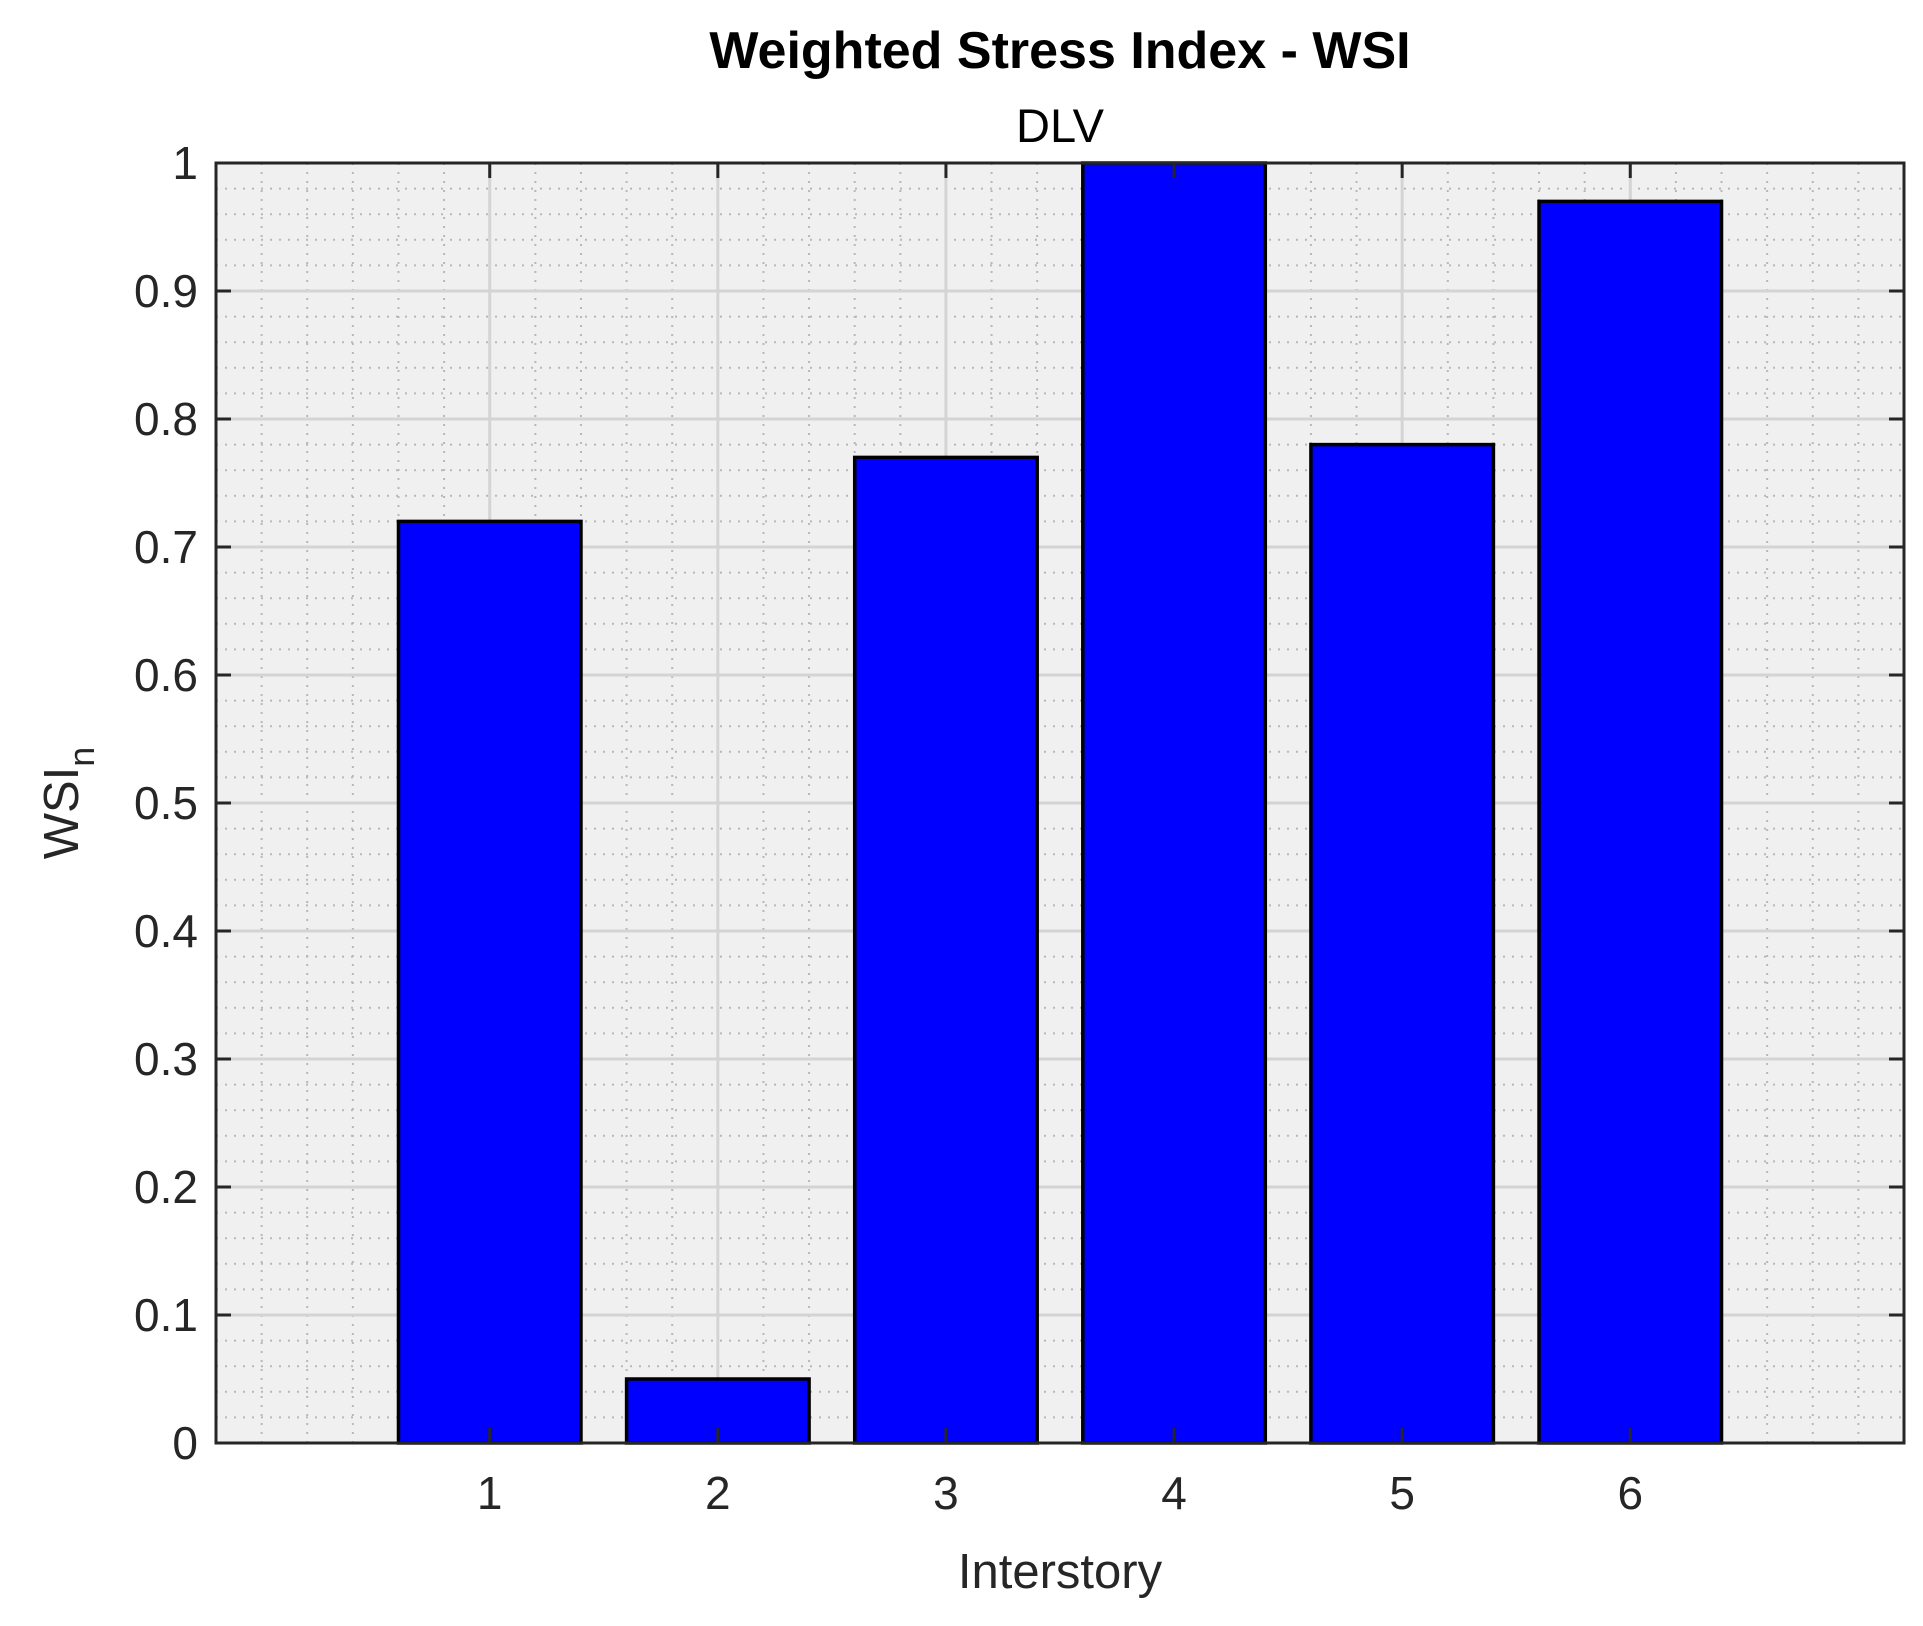 This screenshot has height=1626, width=1923. Describe the element at coordinates (1402, 1493) in the screenshot. I see `x-tick-label: 5` at that location.